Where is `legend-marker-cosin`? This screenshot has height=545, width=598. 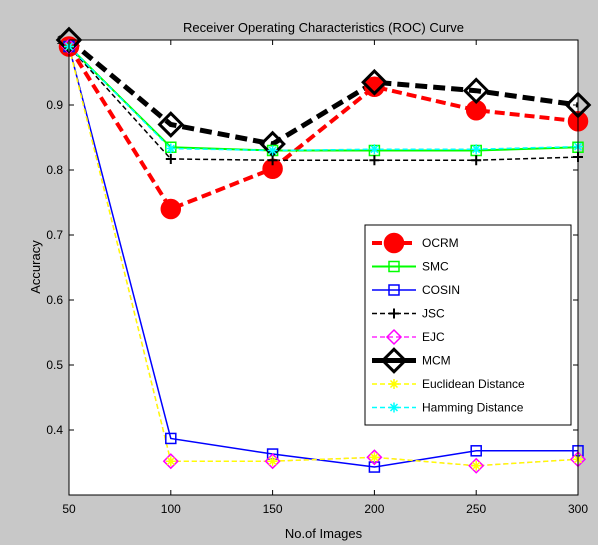 legend-marker-cosin is located at coordinates (394, 290).